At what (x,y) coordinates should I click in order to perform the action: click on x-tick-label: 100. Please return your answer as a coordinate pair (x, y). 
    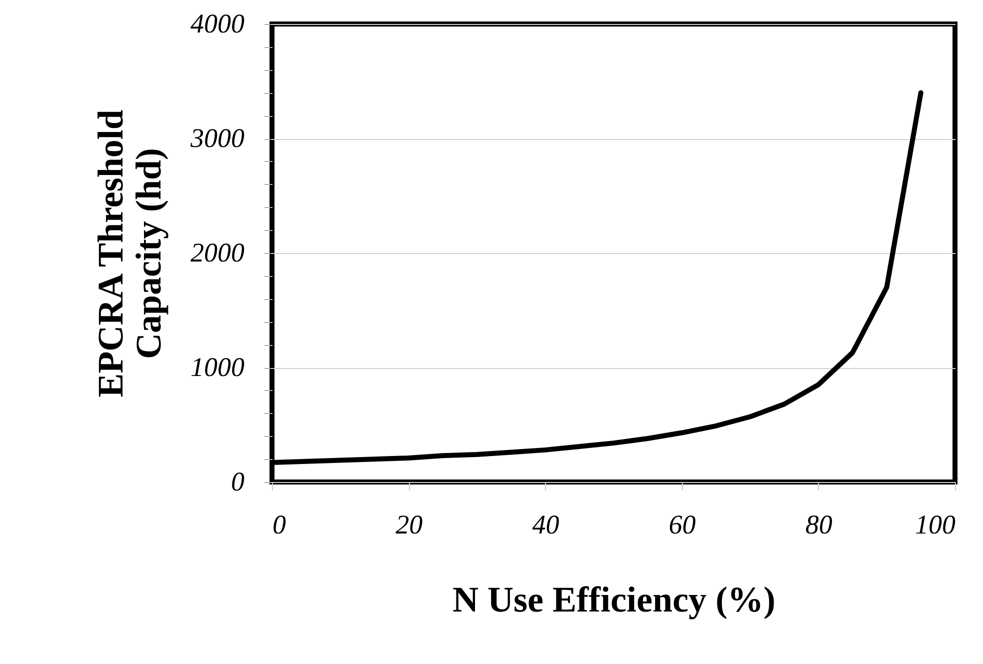
    Looking at the image, I should click on (935, 525).